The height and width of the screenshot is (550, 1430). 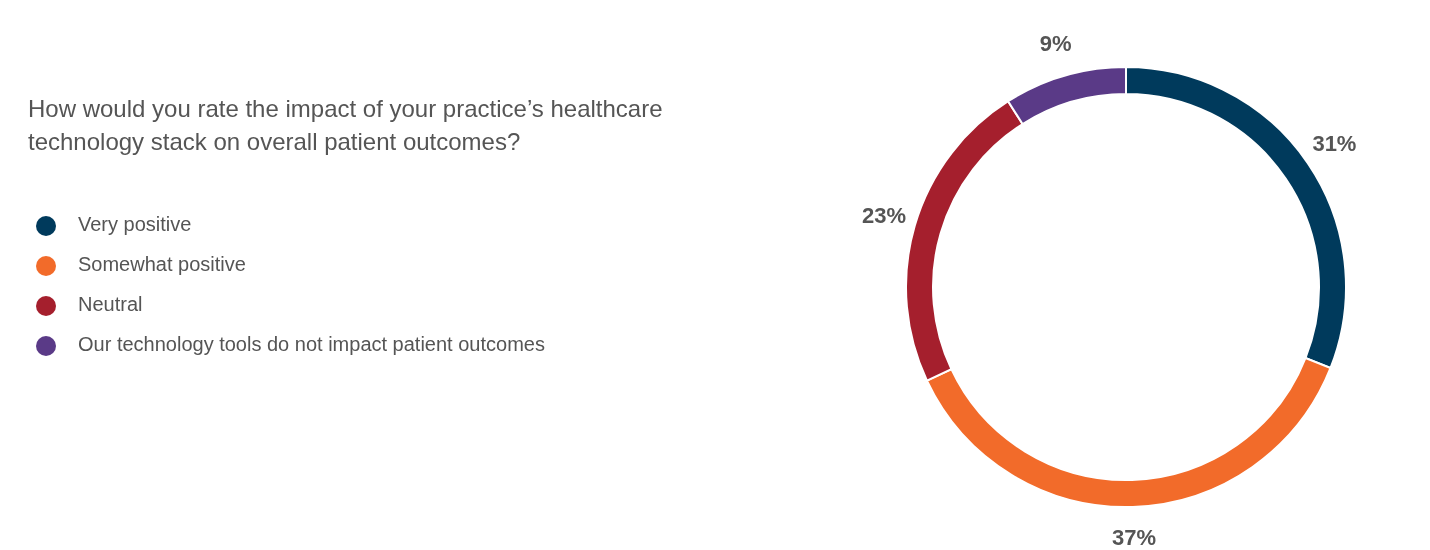 What do you see at coordinates (311, 344) in the screenshot?
I see `legend-label: Our technology tools do not impact patient outcomes` at bounding box center [311, 344].